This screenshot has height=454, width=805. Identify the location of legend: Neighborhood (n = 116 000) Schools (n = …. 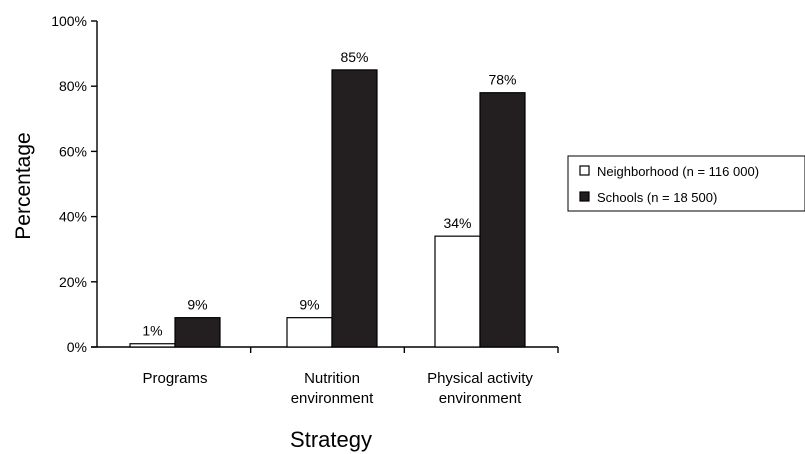
(686, 183).